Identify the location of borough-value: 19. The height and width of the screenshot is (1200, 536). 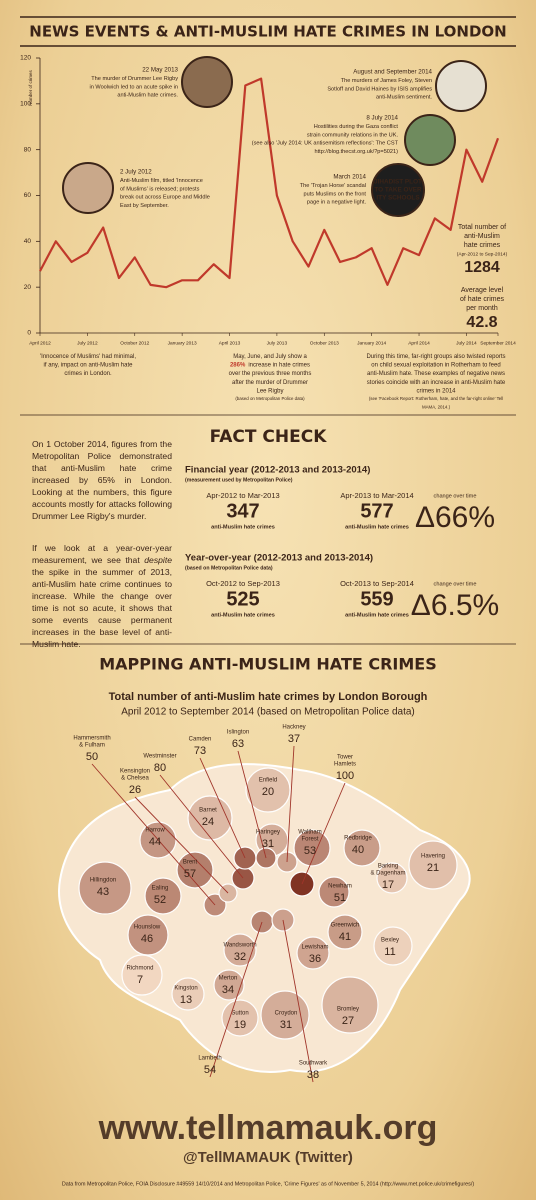
(240, 1025).